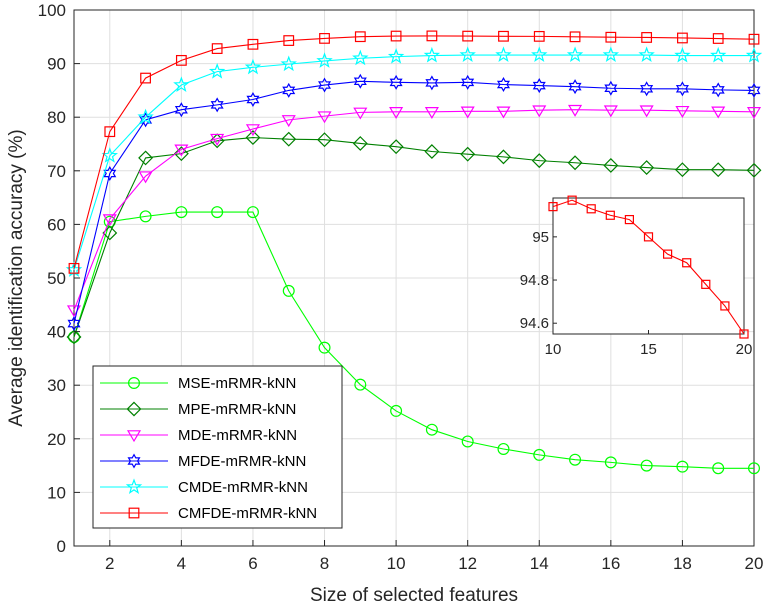 This screenshot has width=766, height=610. Describe the element at coordinates (414, 595) in the screenshot. I see `x-axis-title: Size of selected features` at that location.